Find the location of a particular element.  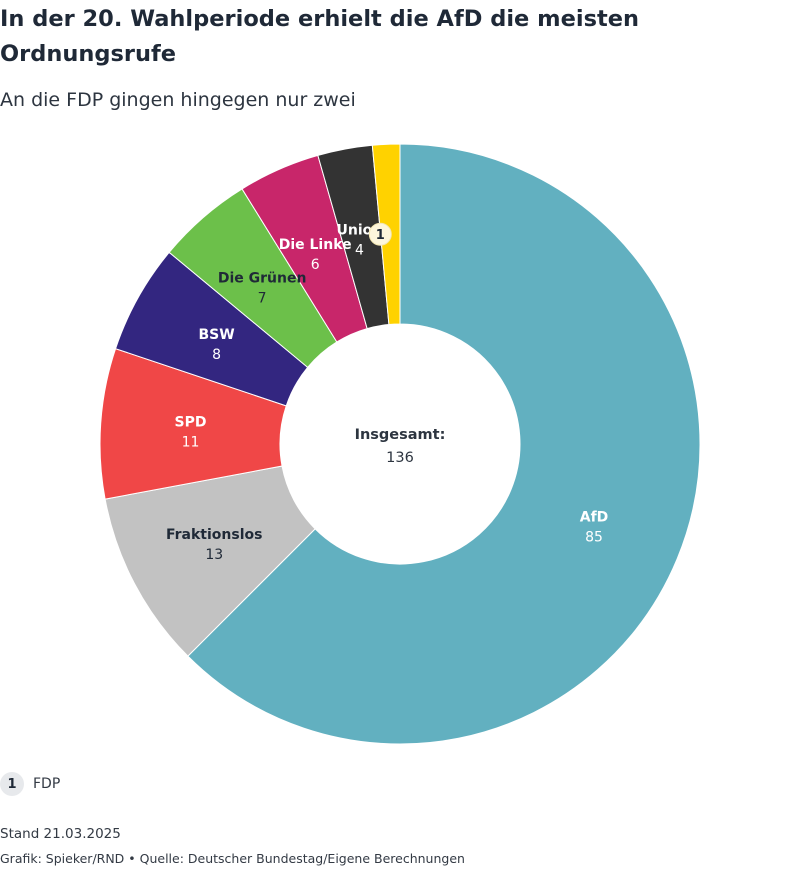

center-value: 136 is located at coordinates (400, 458).